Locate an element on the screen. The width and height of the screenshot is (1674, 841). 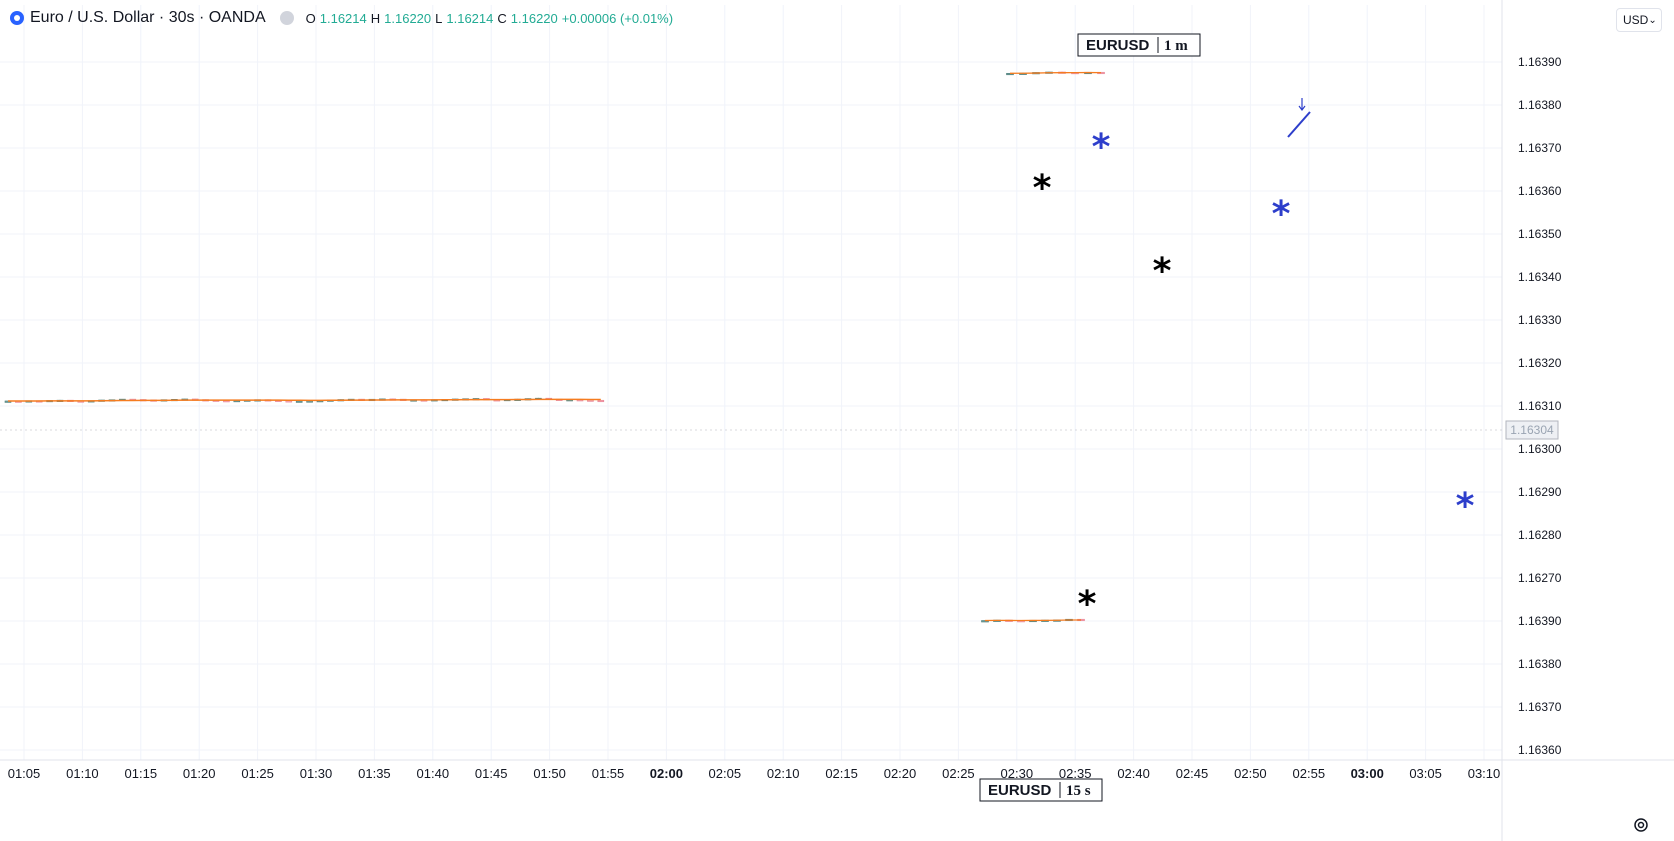
y-tick-label: 1.16330 is located at coordinates (1540, 320).